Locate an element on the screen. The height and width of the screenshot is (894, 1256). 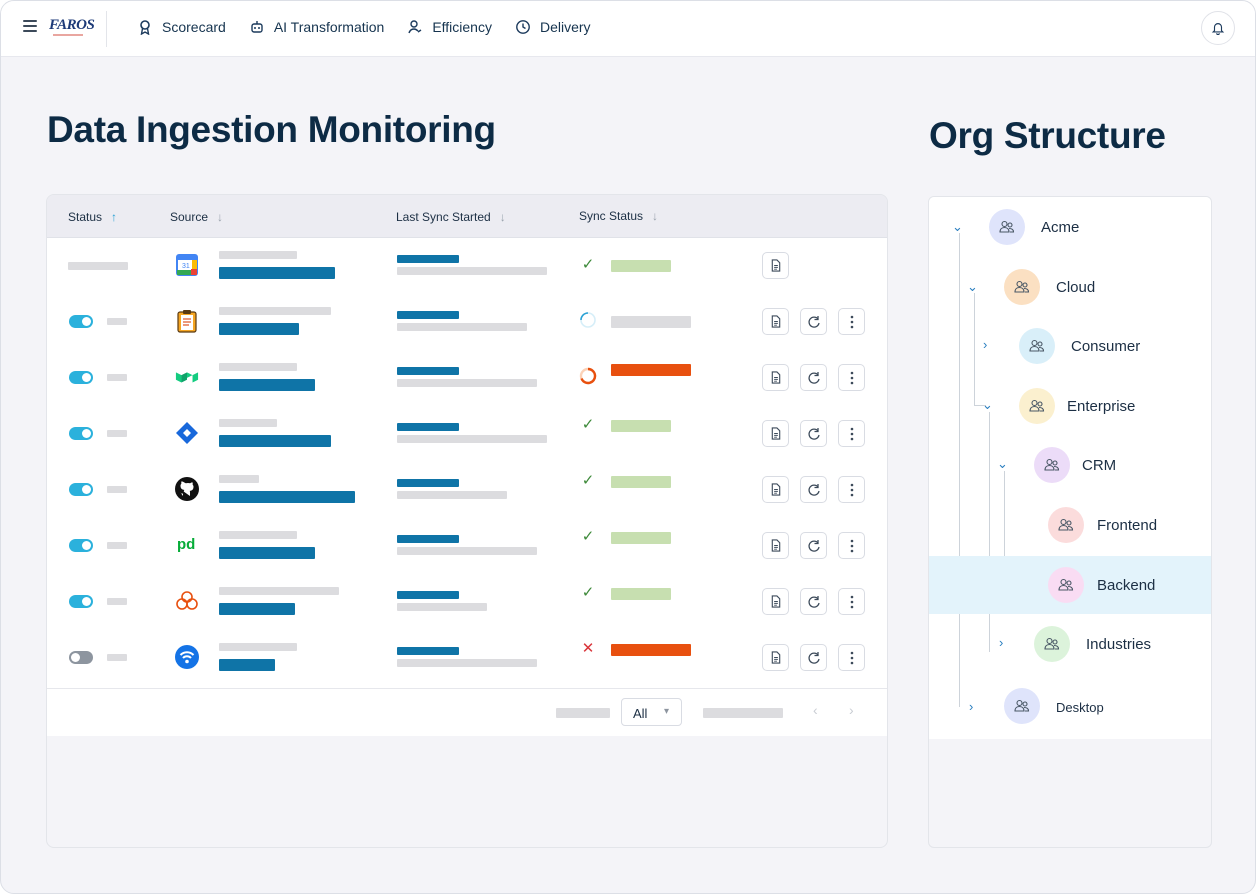
column-sync-status: Sync Status ↓ is located at coordinates (618, 216).